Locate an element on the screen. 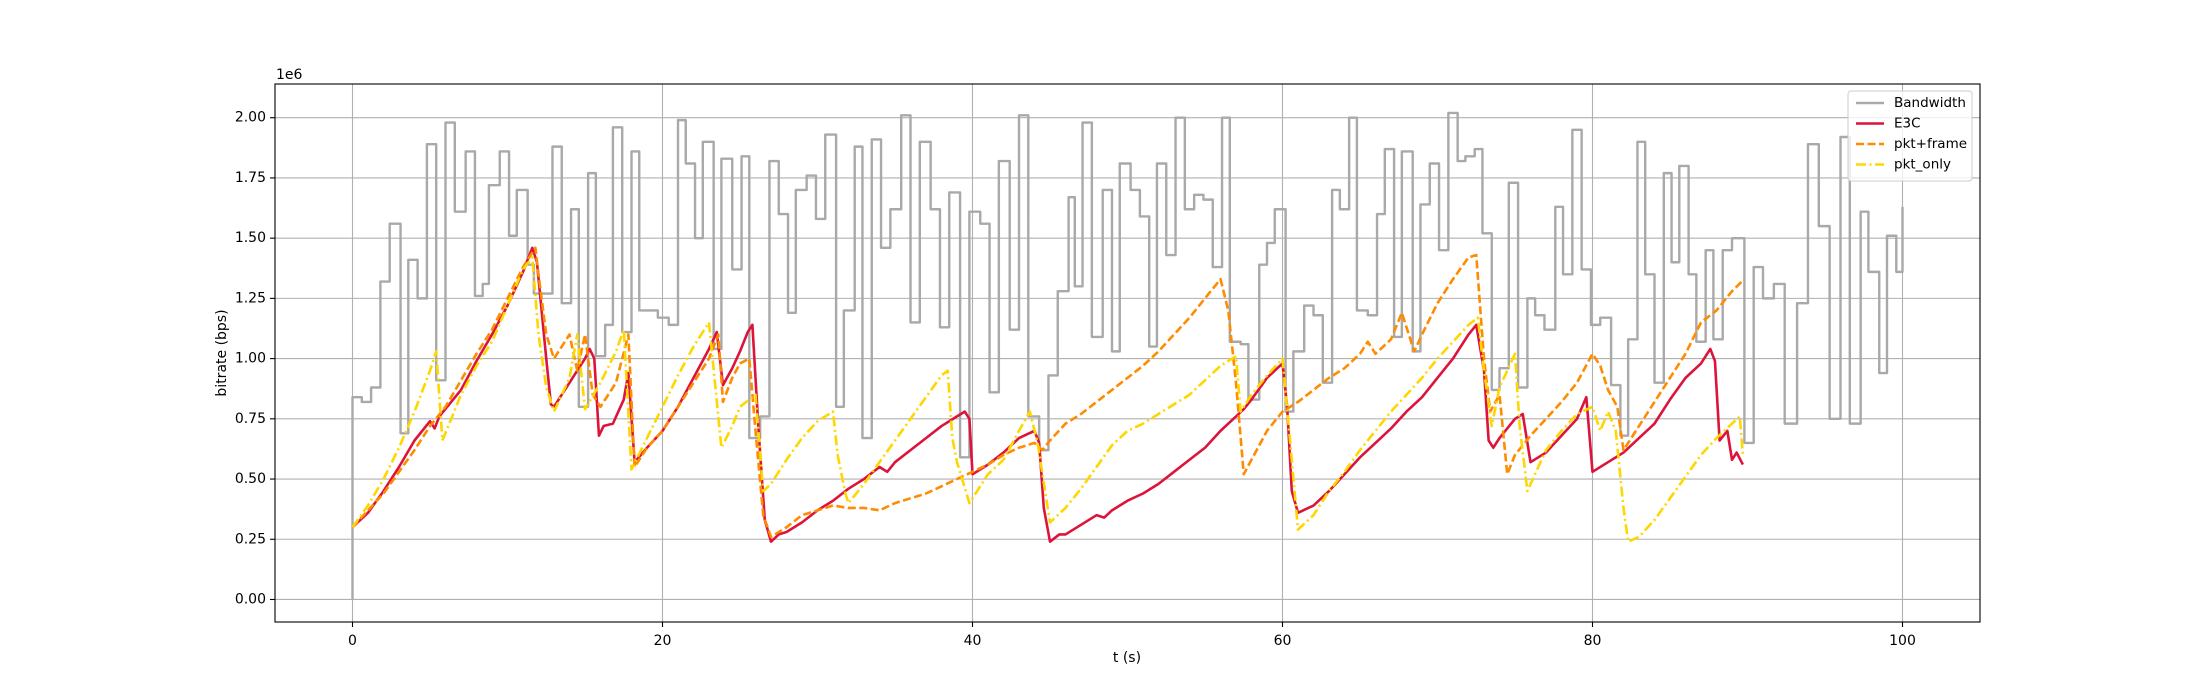  y-tick-label: 1.75 is located at coordinates (250, 178).